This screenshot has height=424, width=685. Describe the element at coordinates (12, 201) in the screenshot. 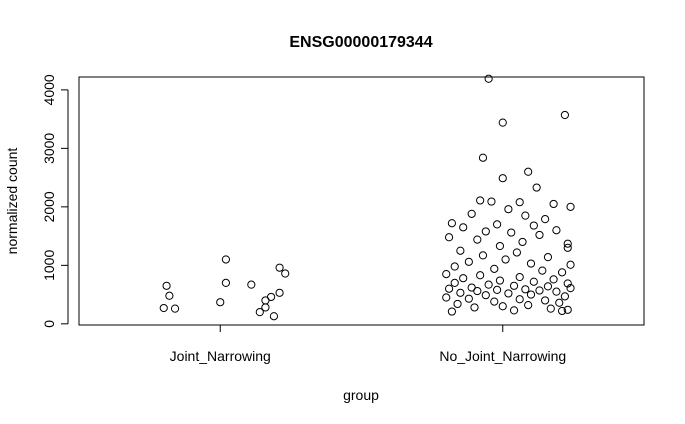

I see `y-axis-label: normalized count` at that location.